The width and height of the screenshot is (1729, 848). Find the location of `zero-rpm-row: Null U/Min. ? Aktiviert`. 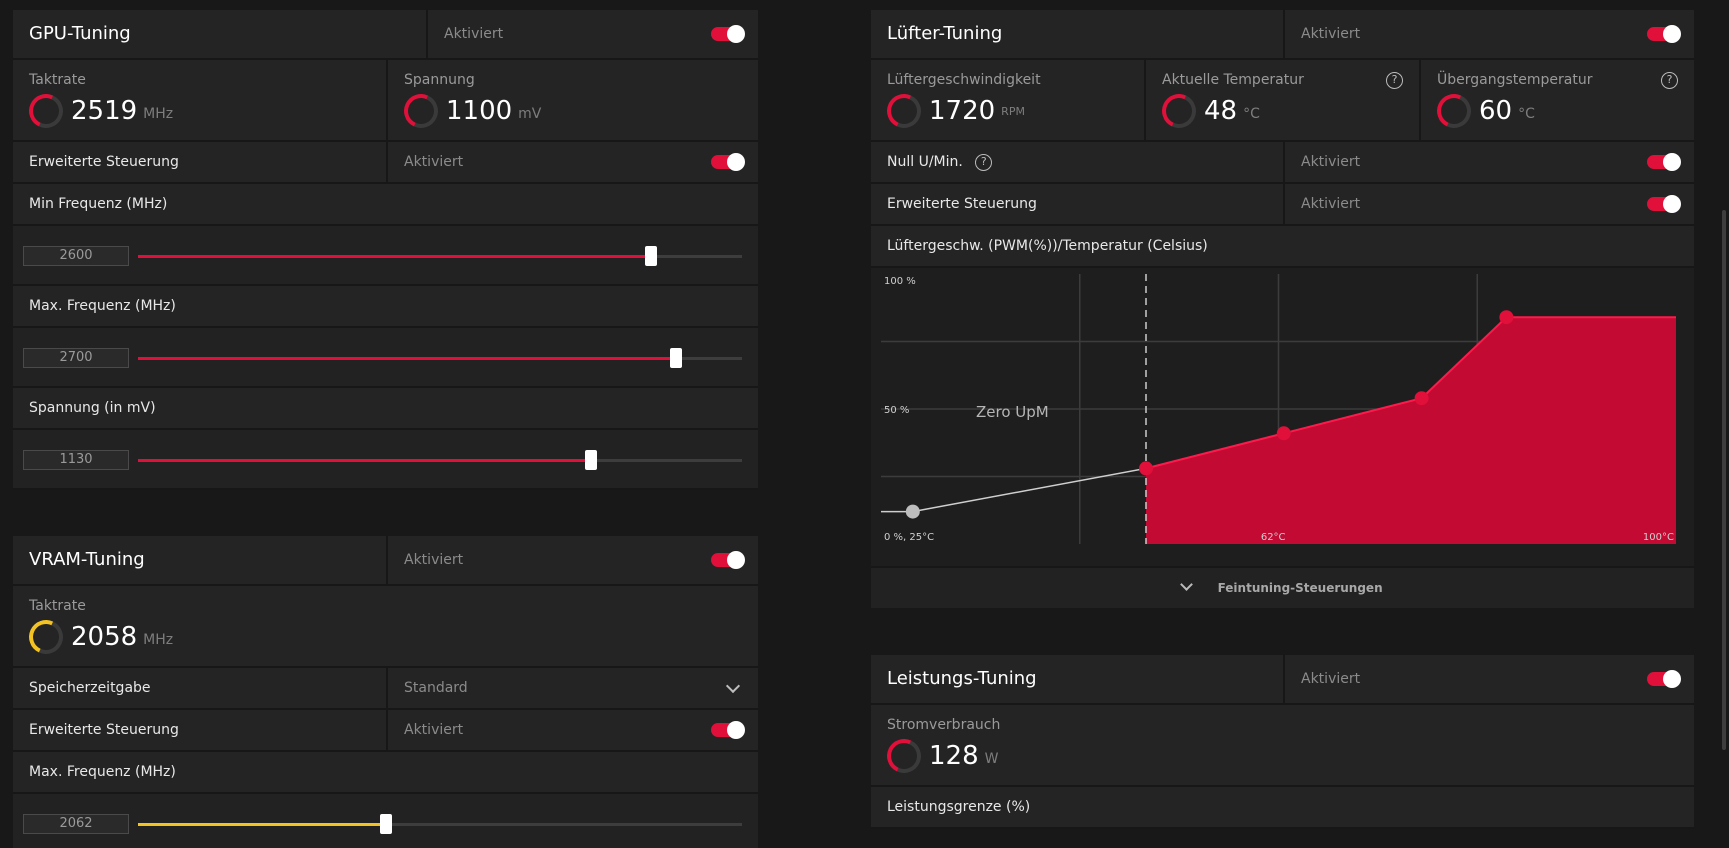

zero-rpm-row: Null U/Min. ? Aktiviert is located at coordinates (1282, 162).